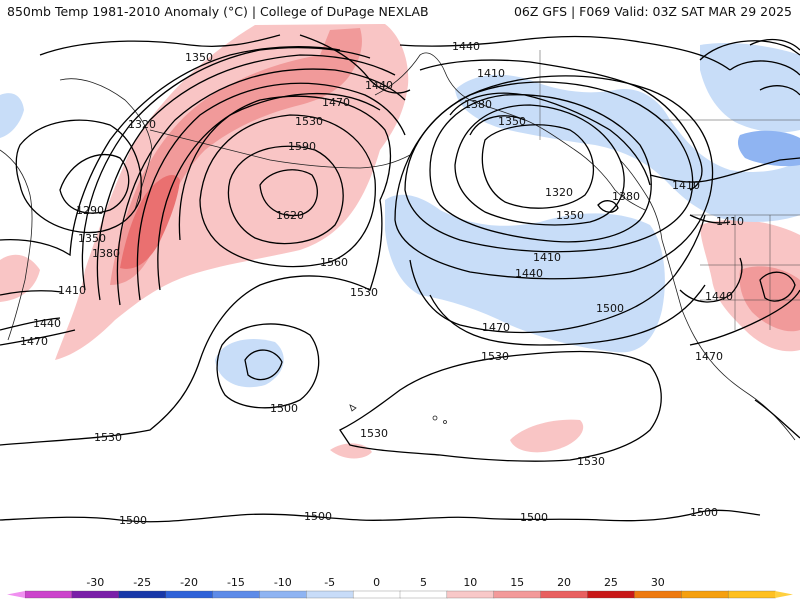 The height and width of the screenshot is (600, 800). What do you see at coordinates (90, 210) in the screenshot?
I see `contour-label: 1290` at bounding box center [90, 210].